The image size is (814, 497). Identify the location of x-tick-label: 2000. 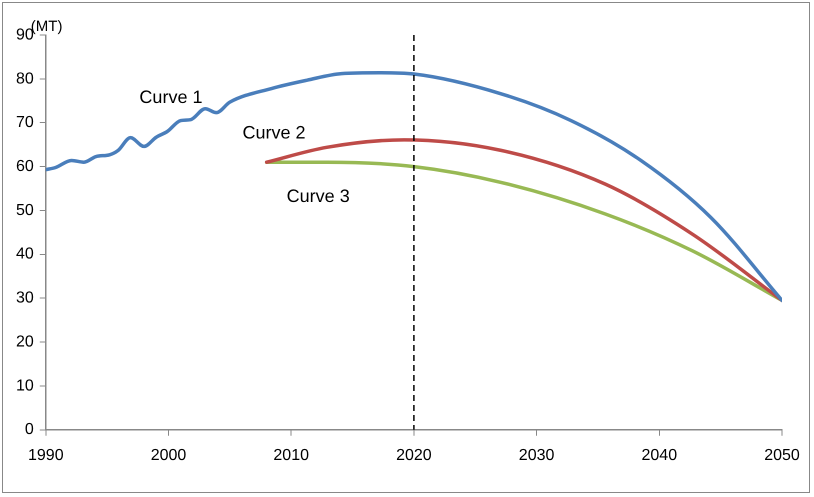
(168, 455).